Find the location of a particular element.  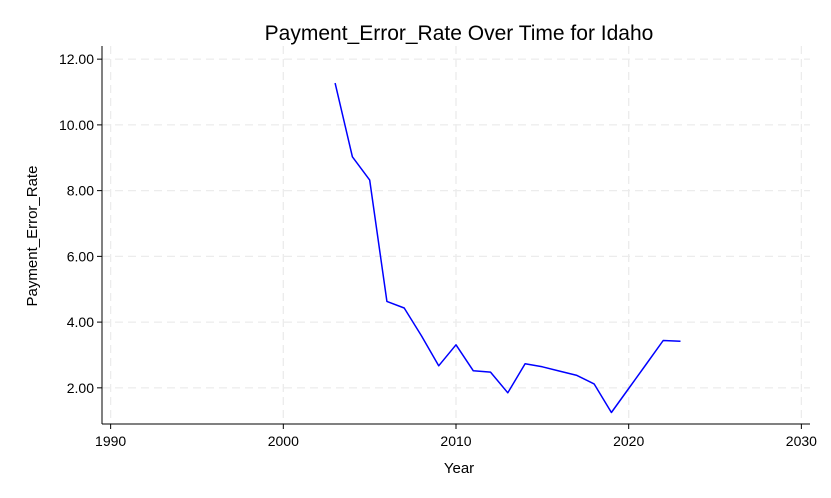

x-tick-label: 2020 is located at coordinates (628, 441).